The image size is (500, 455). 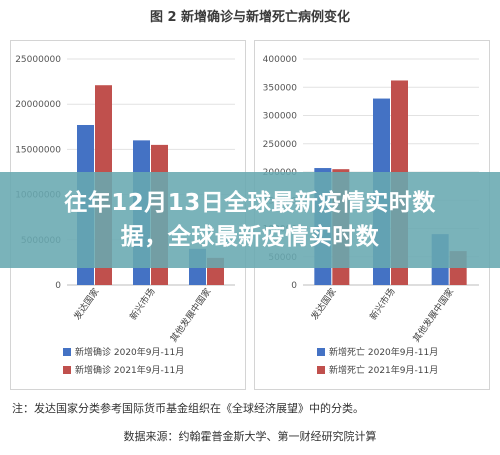 I want to click on y-tick-label: 15000000, so click(x=38, y=150).